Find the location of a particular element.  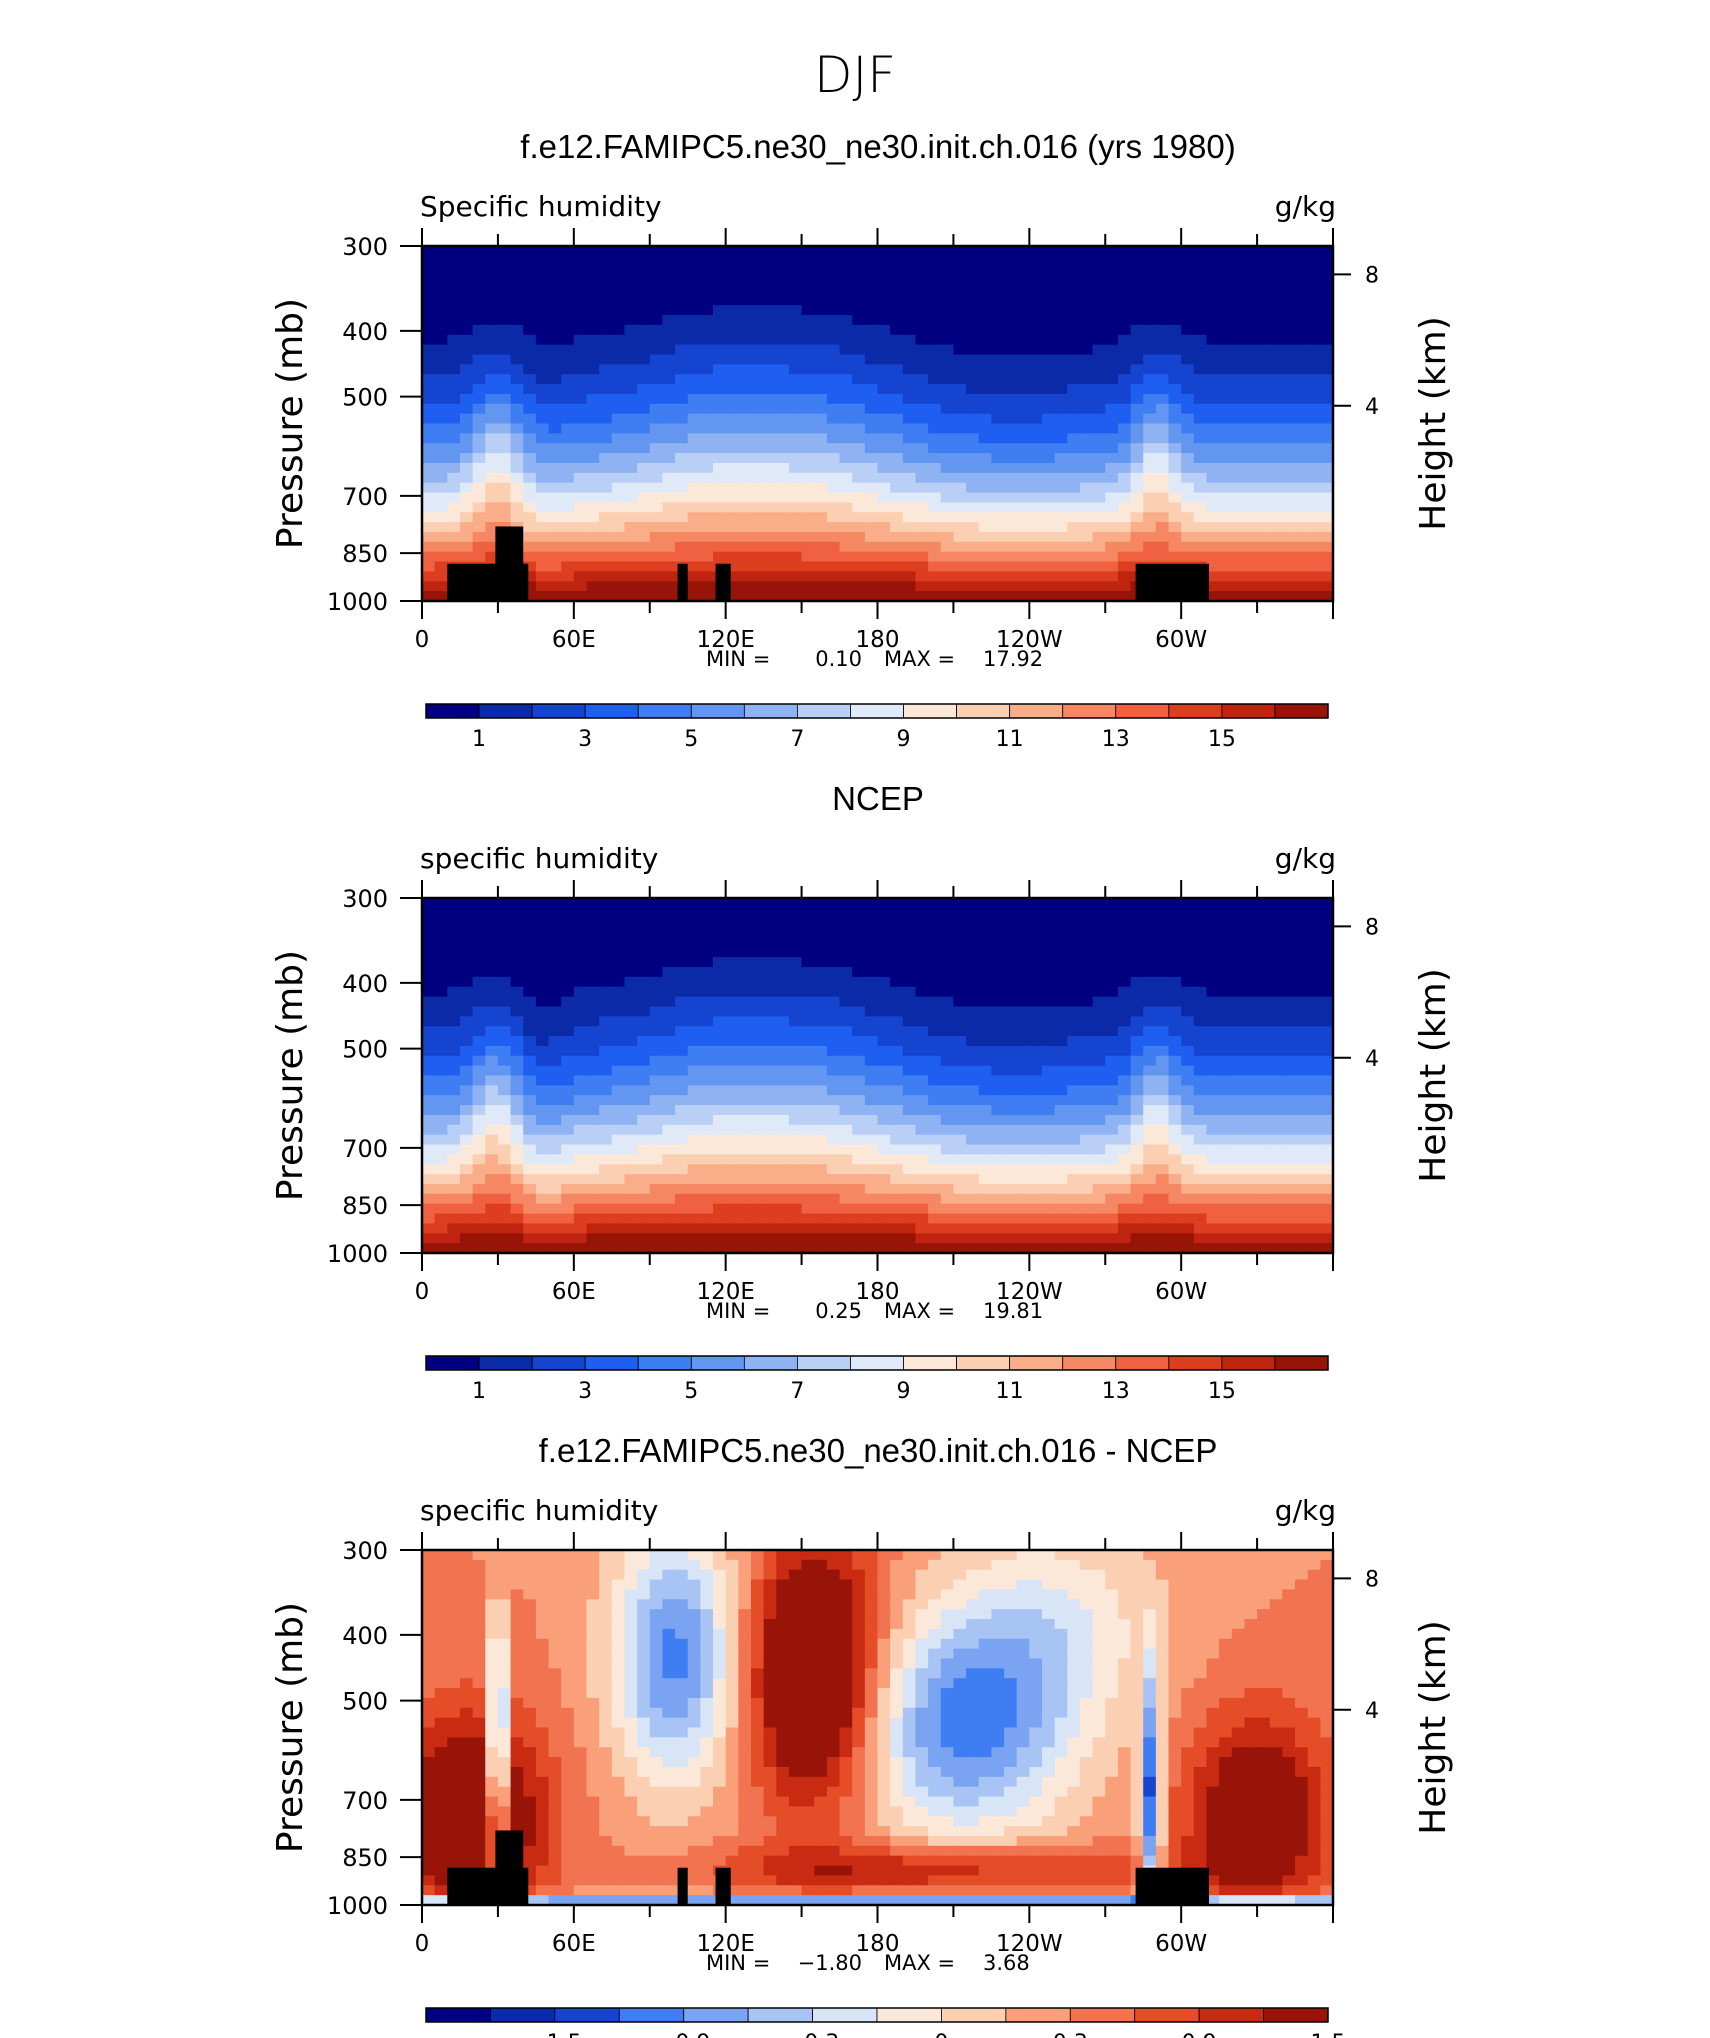

y-tick-label: 1000 is located at coordinates (357, 602).